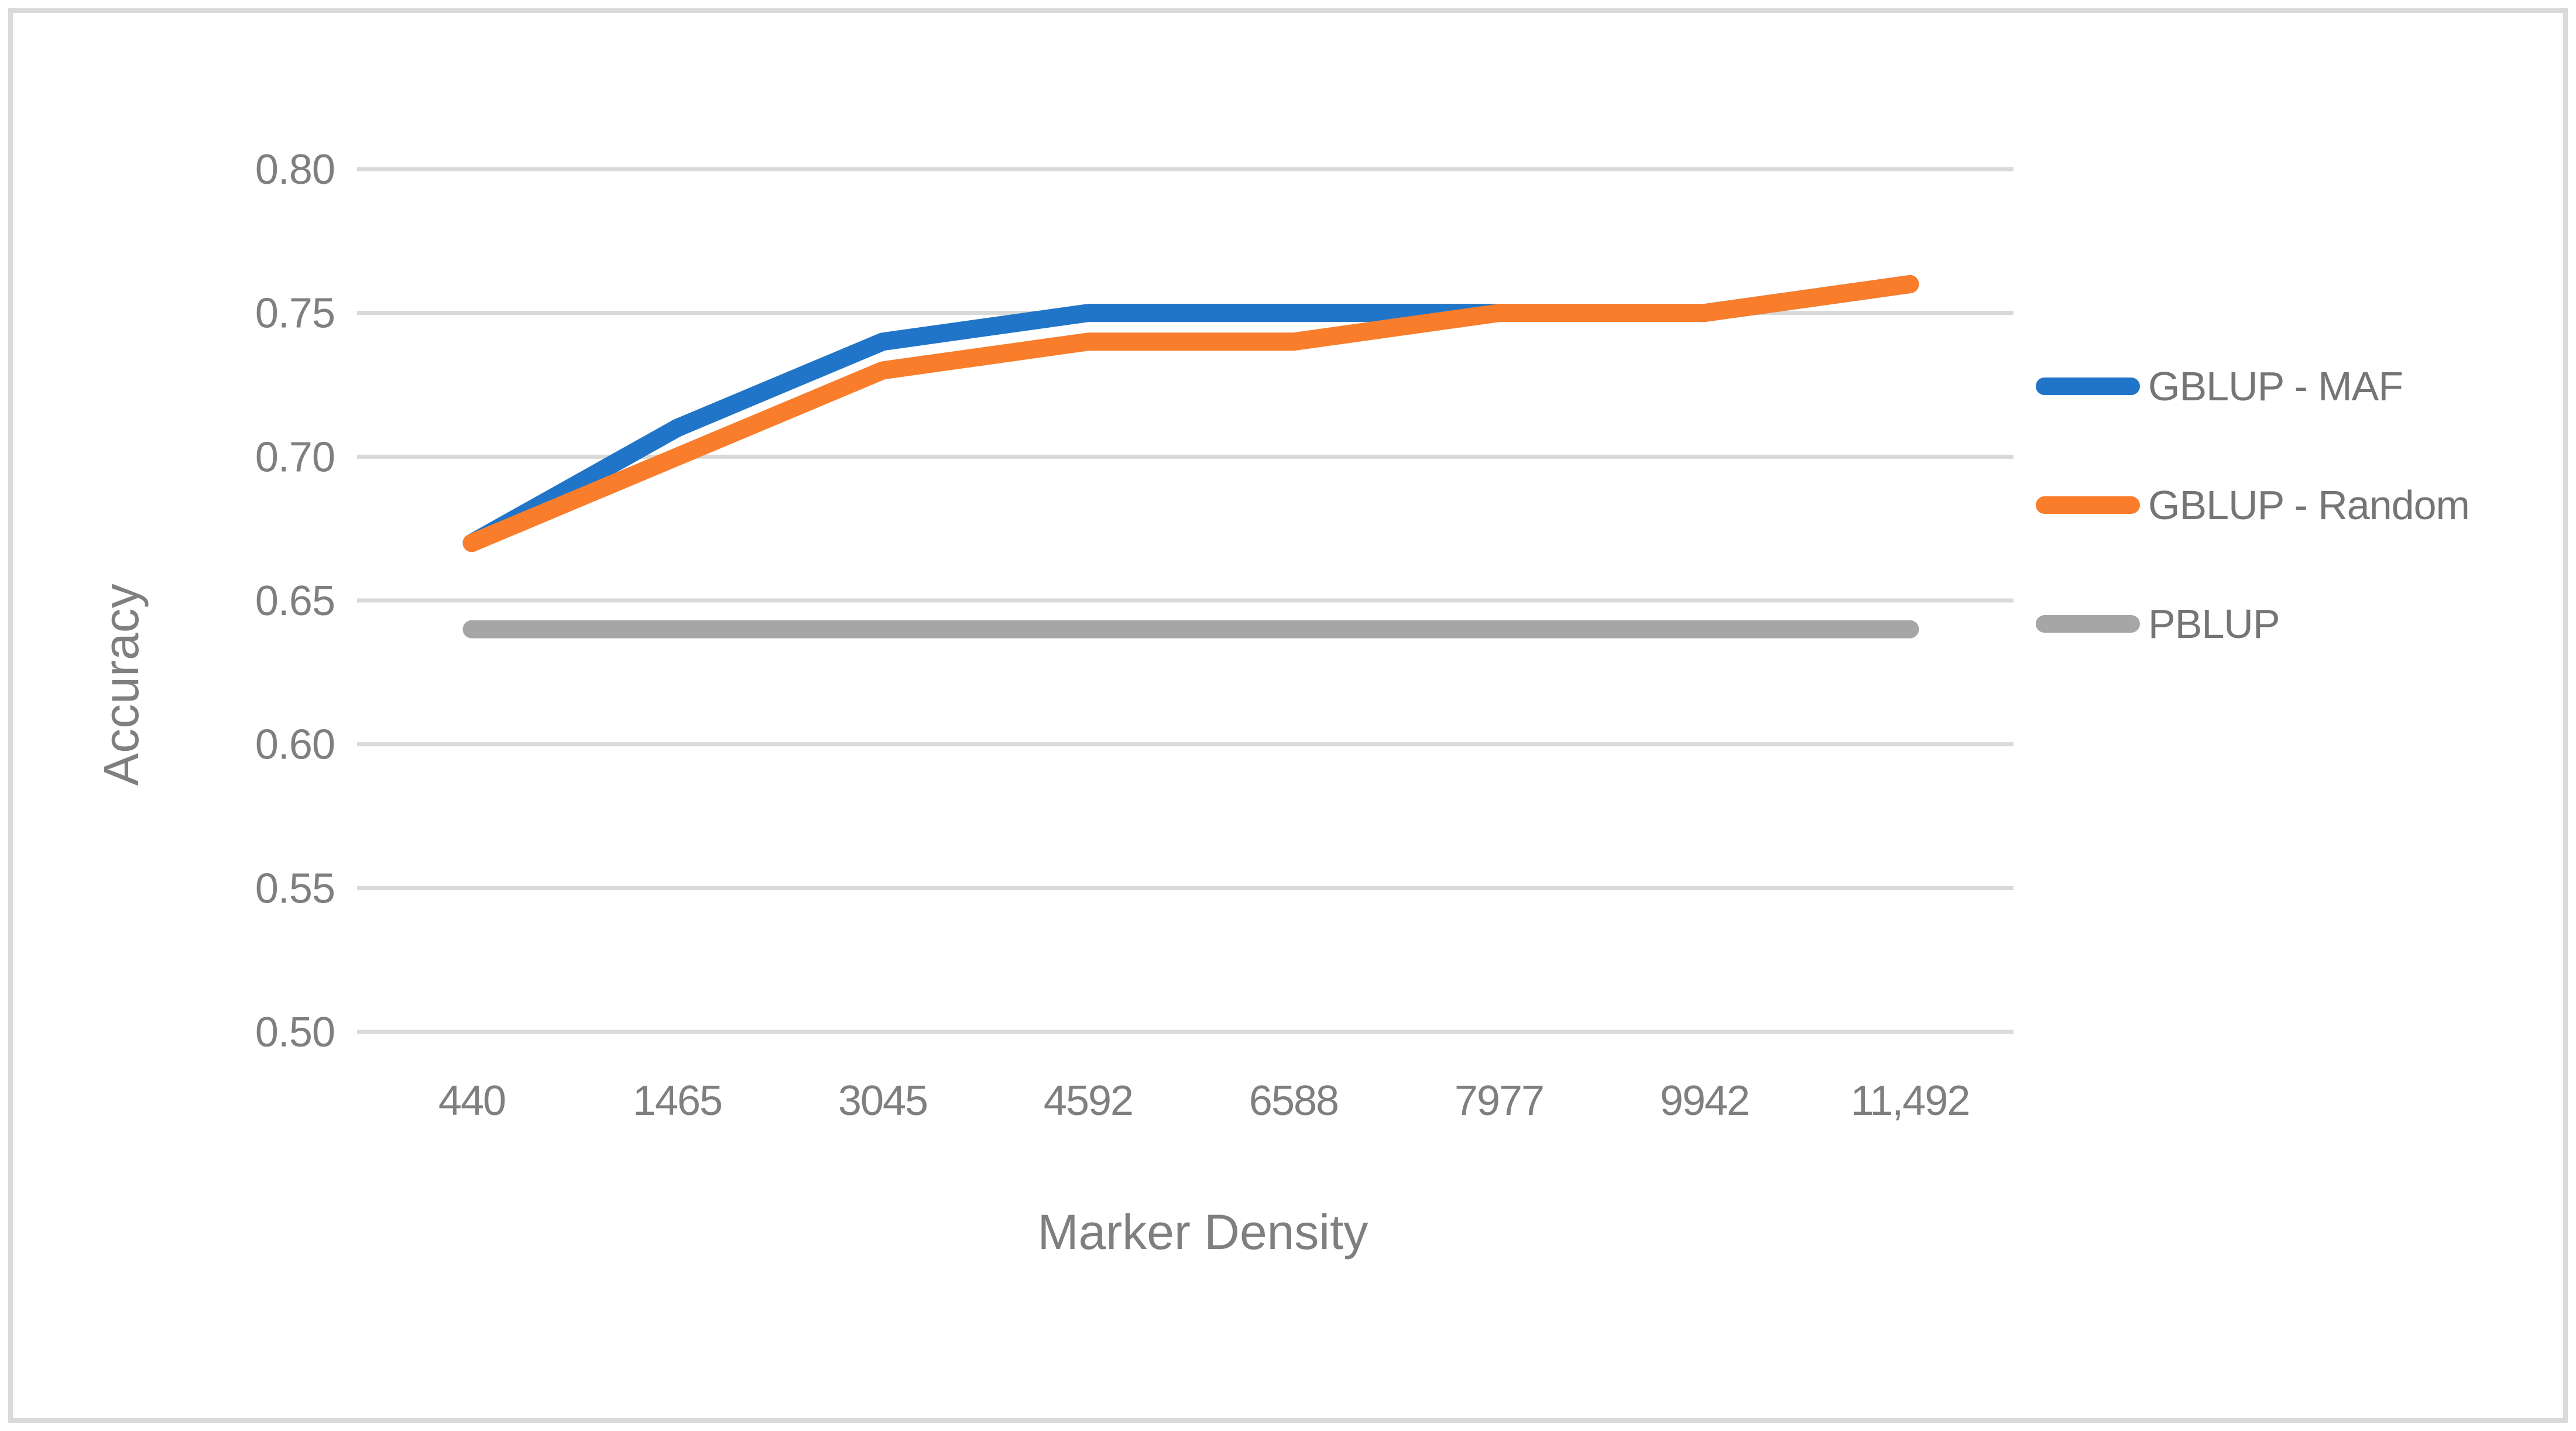 Image resolution: width=2576 pixels, height=1431 pixels. Describe the element at coordinates (295, 313) in the screenshot. I see `y-tick-label: 0.75` at that location.